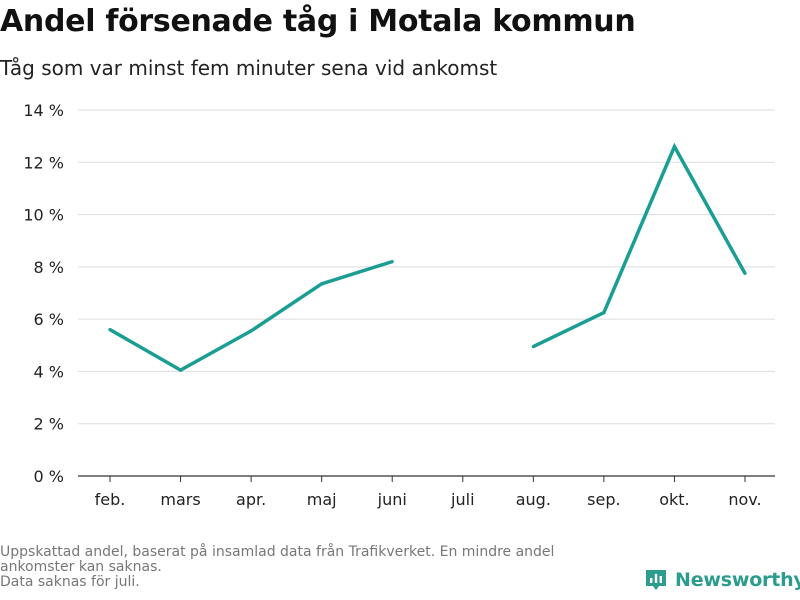  What do you see at coordinates (81, 567) in the screenshot?
I see `footnote-line: ankomster kan saknas.` at bounding box center [81, 567].